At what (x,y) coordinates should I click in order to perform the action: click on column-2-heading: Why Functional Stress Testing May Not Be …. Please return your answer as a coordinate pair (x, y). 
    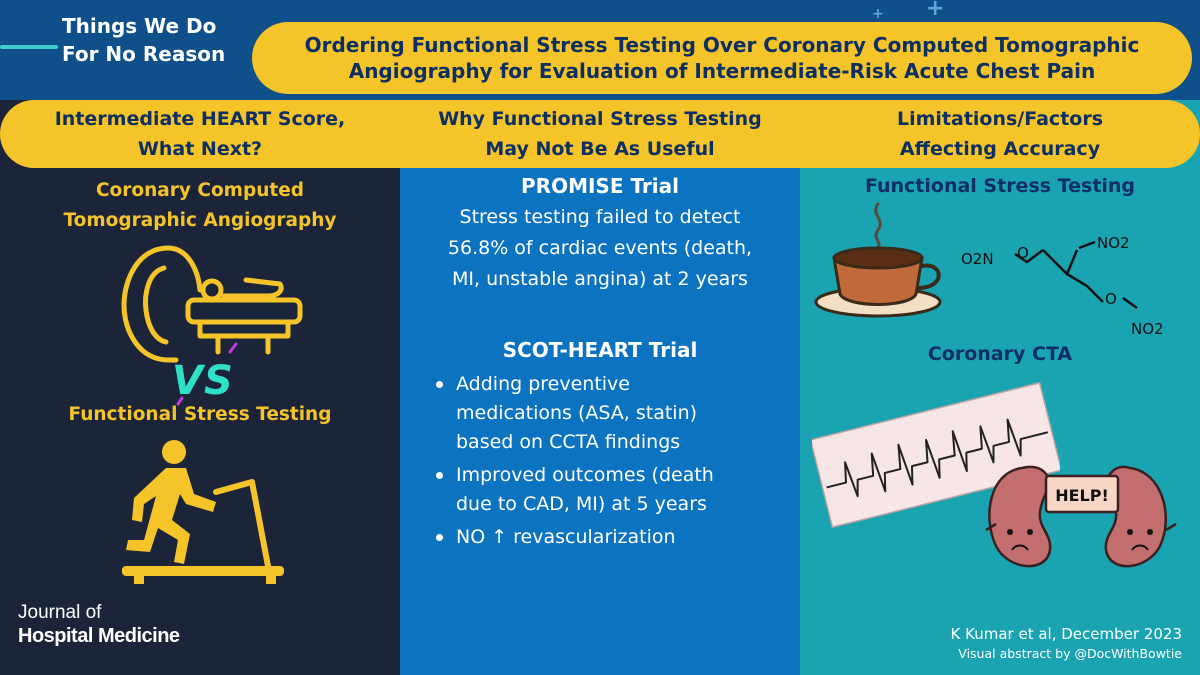
    Looking at the image, I should click on (600, 134).